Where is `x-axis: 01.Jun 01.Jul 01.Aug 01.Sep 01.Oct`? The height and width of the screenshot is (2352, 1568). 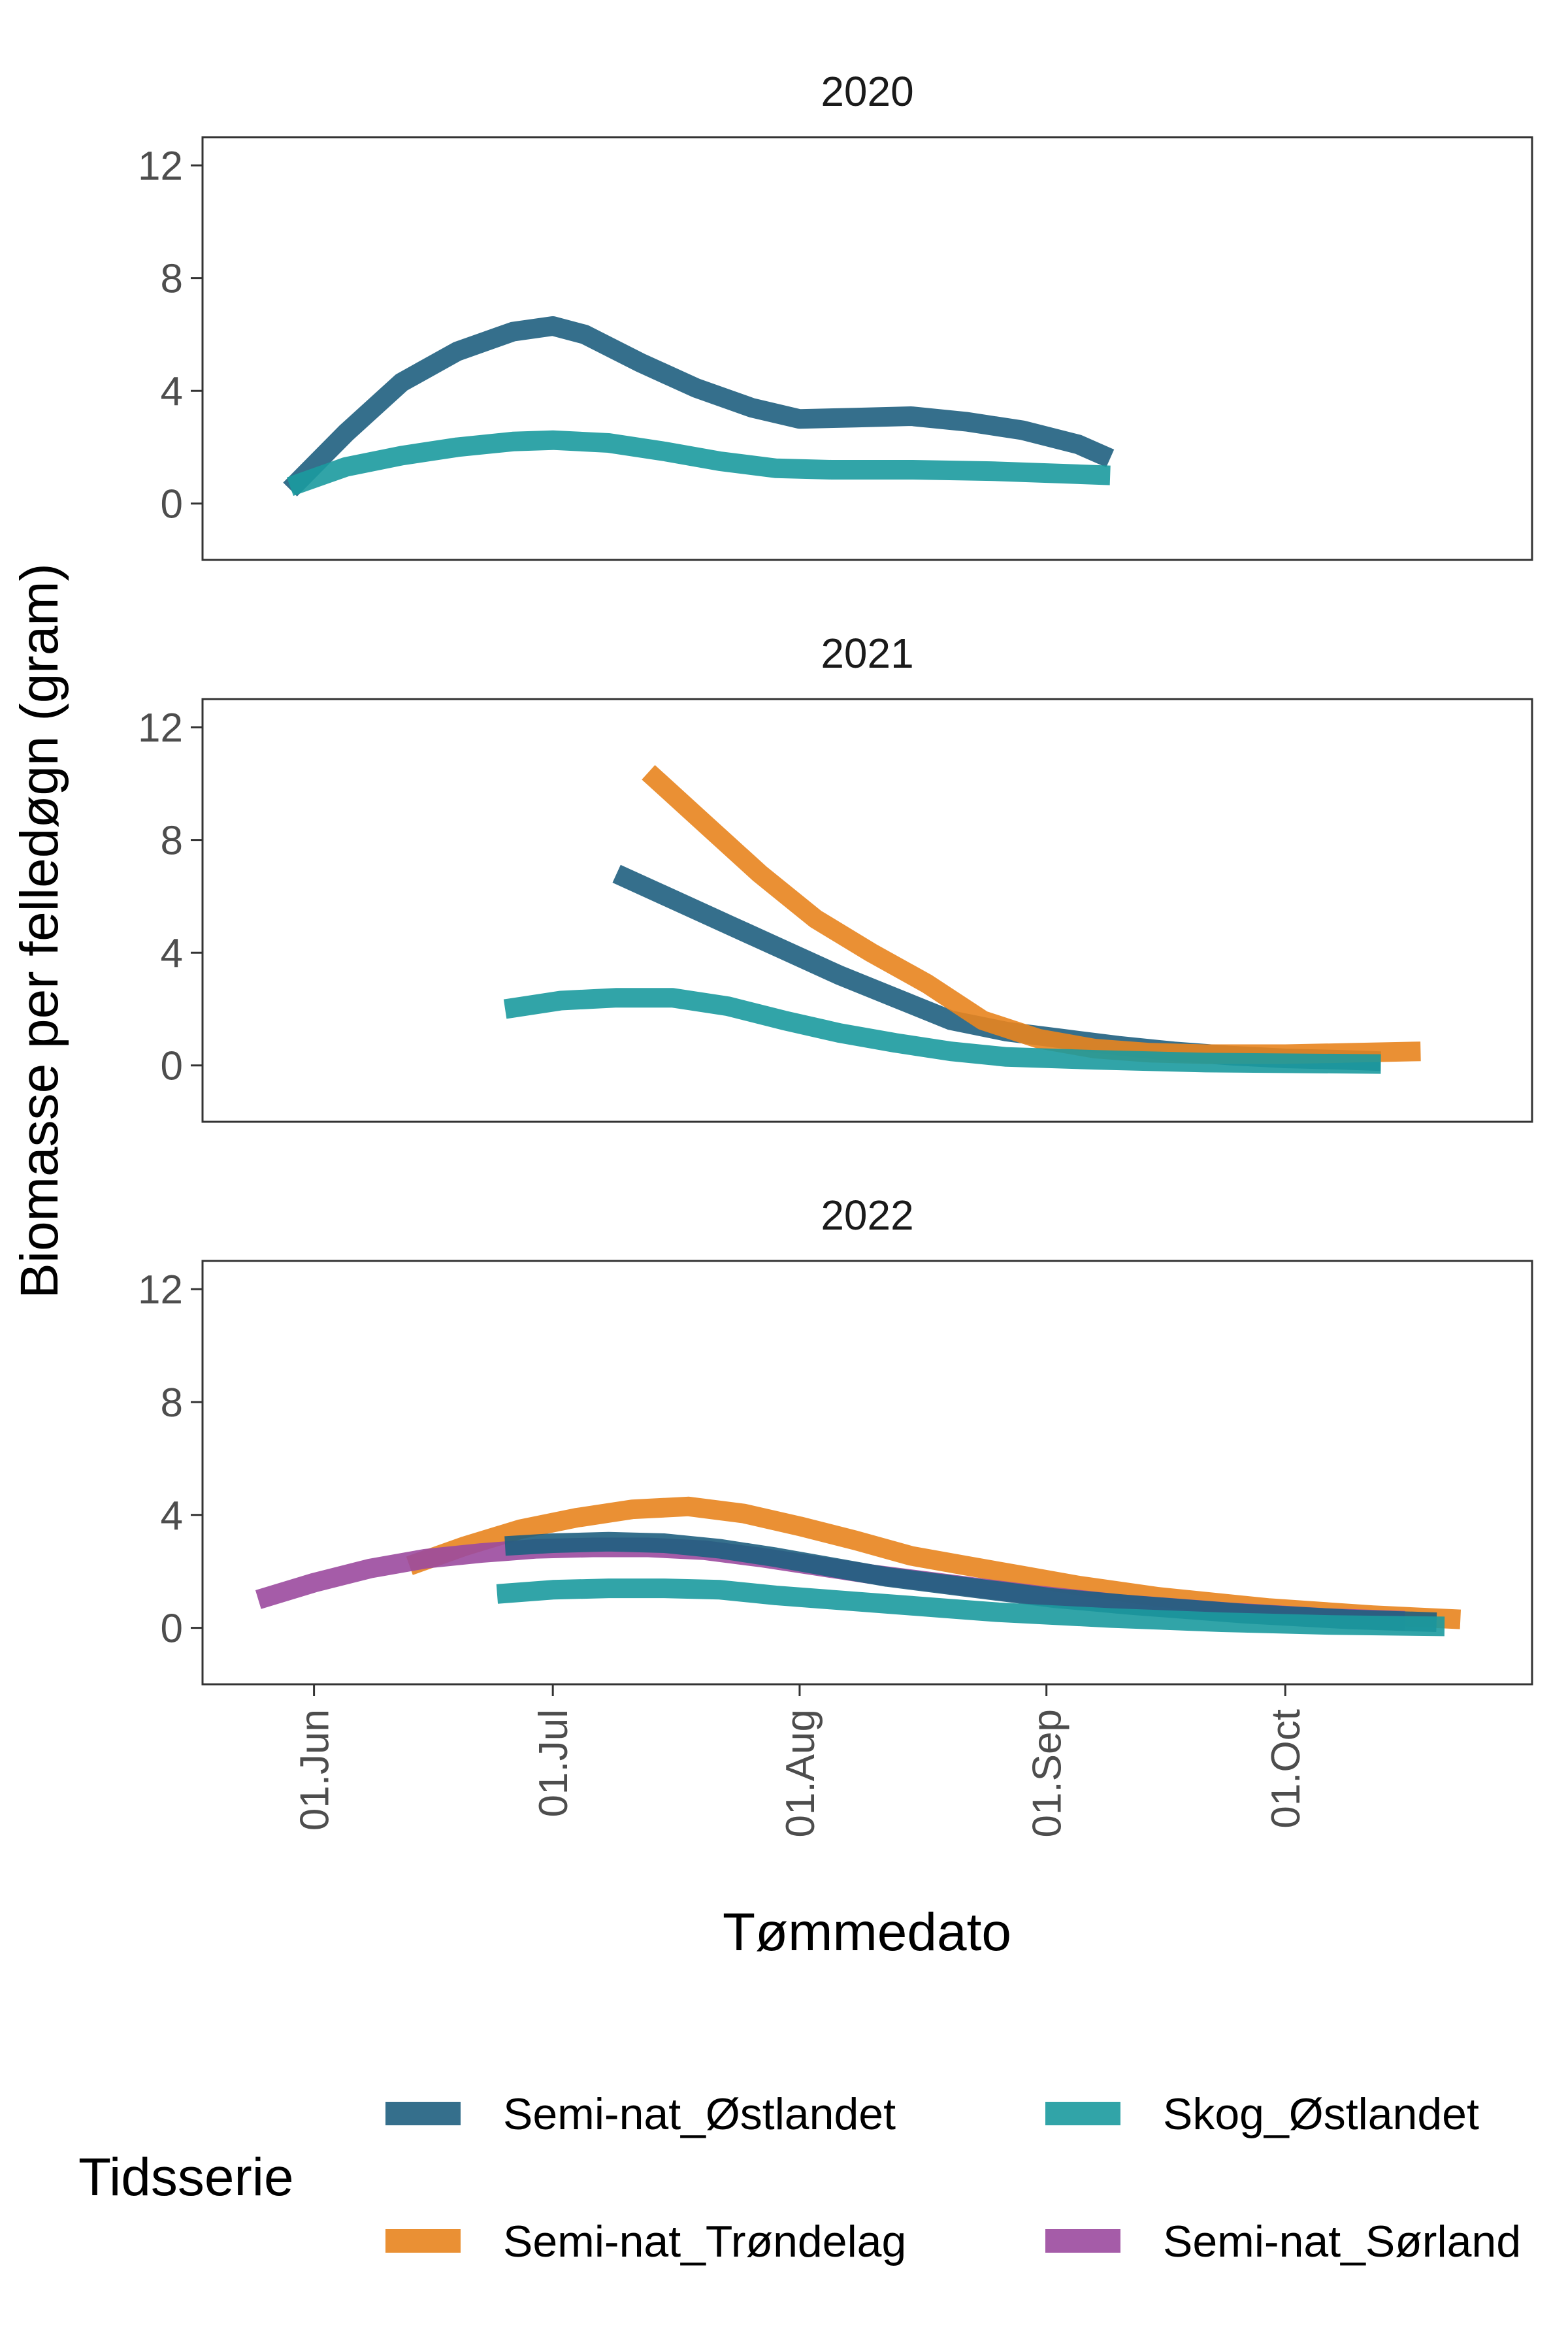 x-axis: 01.Jun 01.Jul 01.Aug 01.Sep 01.Oct is located at coordinates (801, 1761).